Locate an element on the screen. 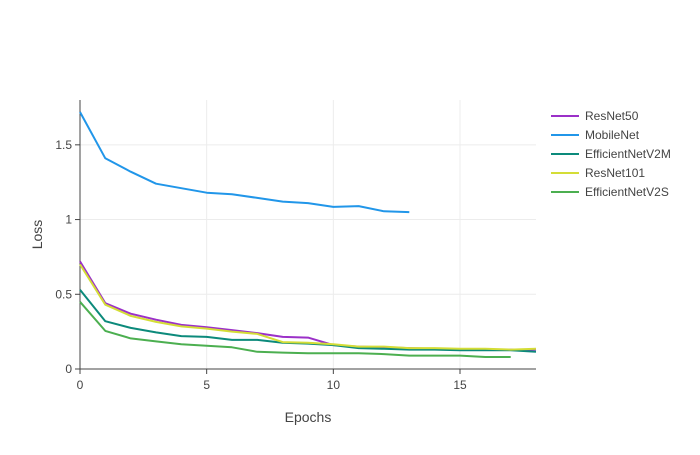  x-axis-title: Epochs is located at coordinates (308, 417).